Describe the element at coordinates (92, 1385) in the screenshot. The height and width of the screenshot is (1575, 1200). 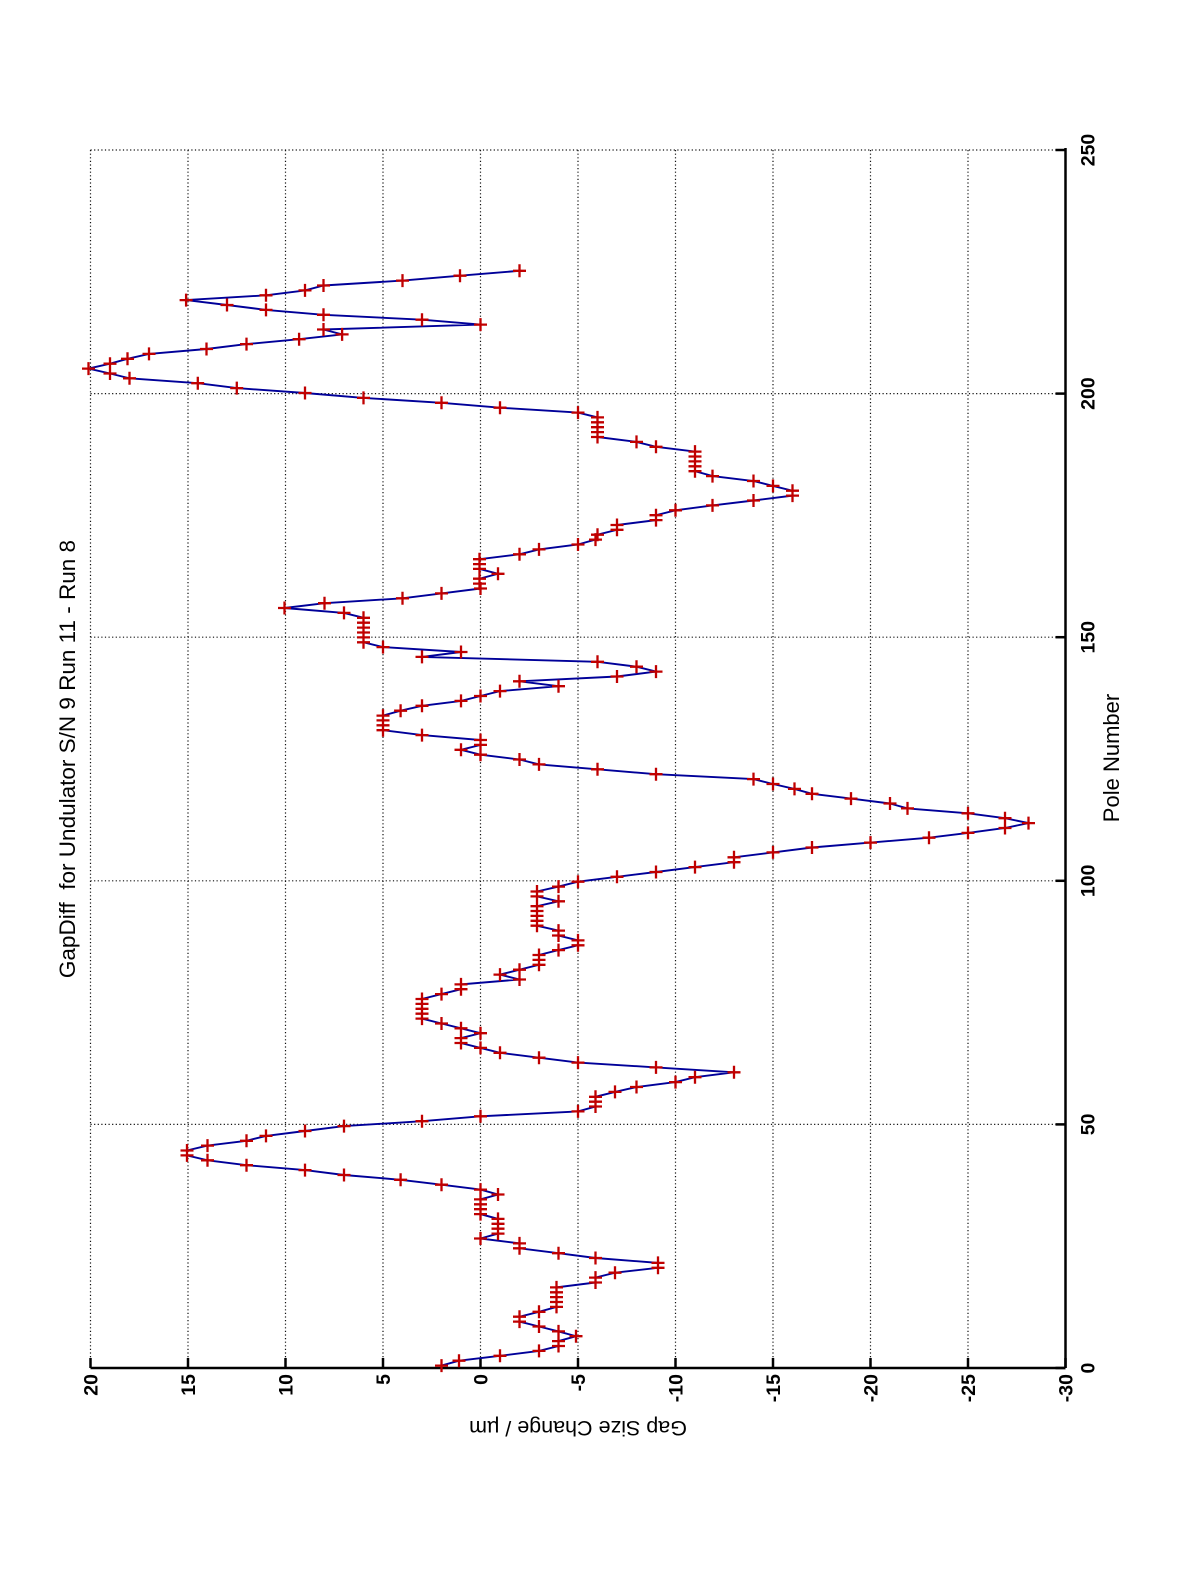
I see `svg-text: 20` at that location.